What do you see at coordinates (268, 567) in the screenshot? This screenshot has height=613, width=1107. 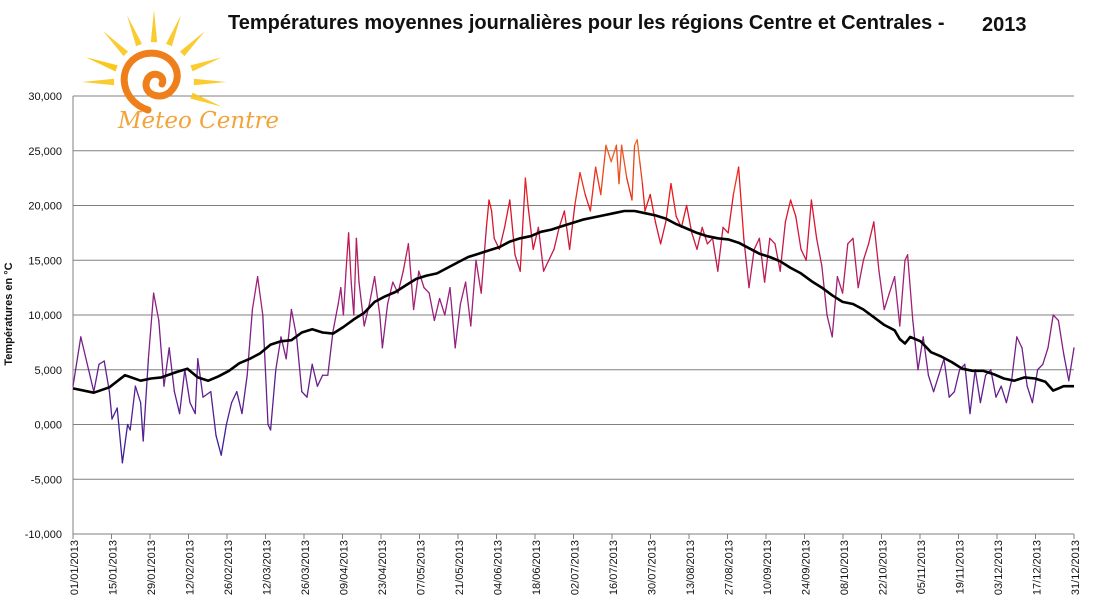 I see `x-tick-label: 12/03/2013` at bounding box center [268, 567].